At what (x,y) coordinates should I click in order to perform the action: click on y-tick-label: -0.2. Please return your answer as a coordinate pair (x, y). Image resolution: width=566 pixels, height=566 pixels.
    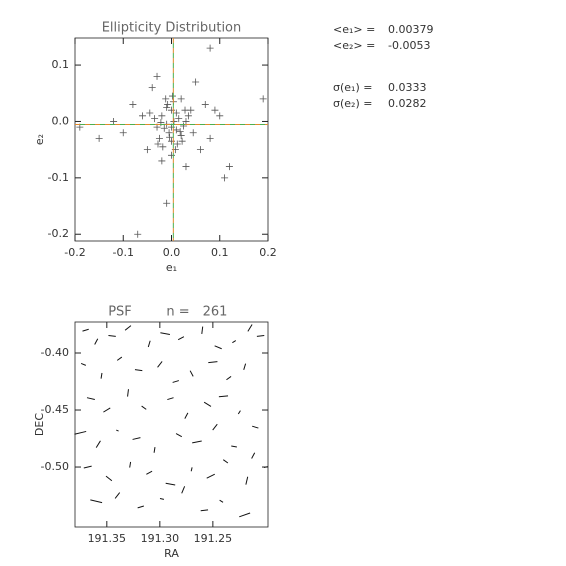
    Looking at the image, I should click on (58, 233).